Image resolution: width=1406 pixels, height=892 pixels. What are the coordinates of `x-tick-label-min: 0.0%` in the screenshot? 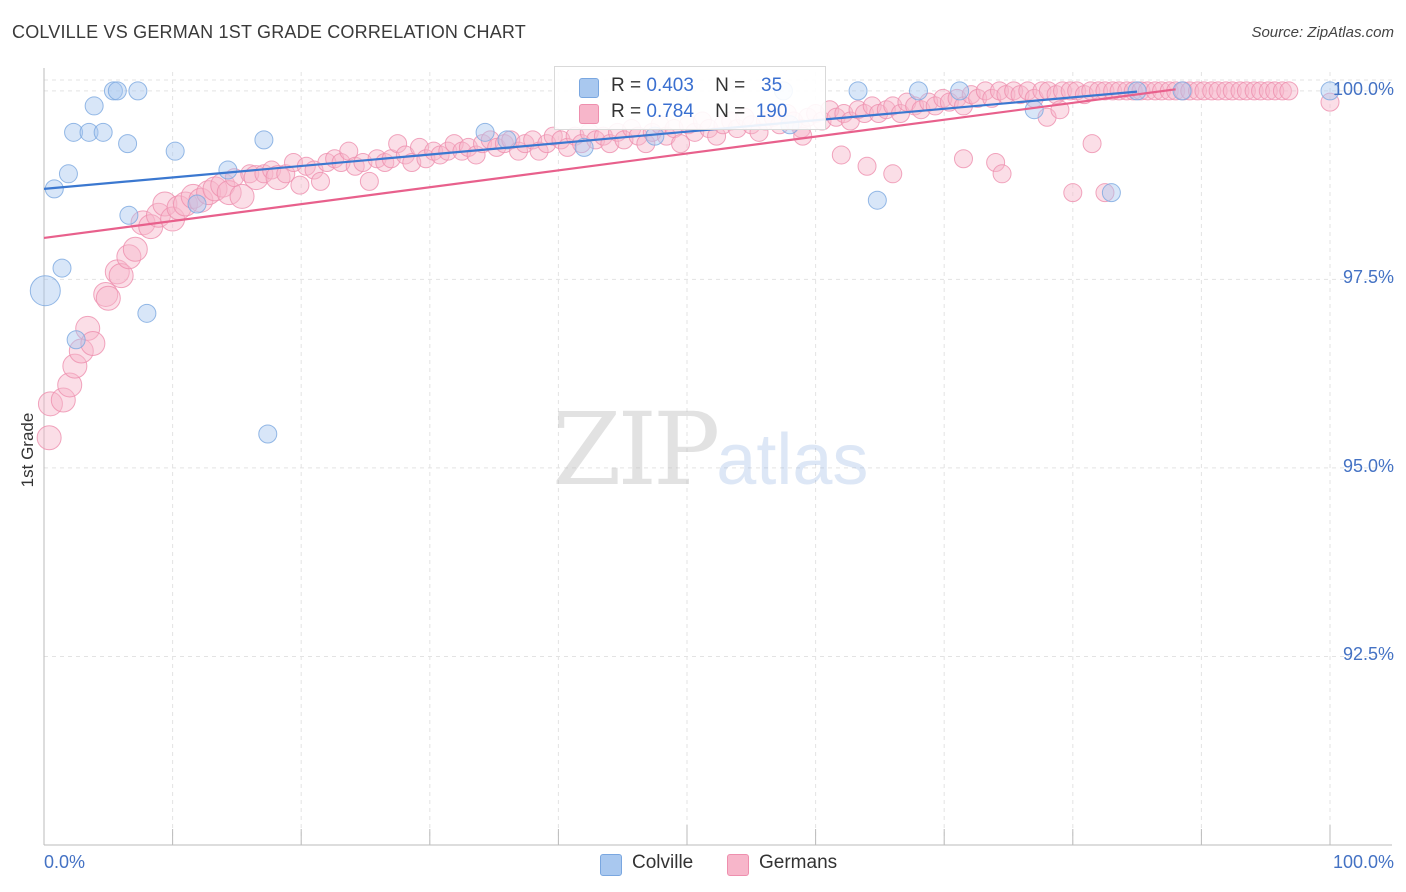 It's located at (65, 862).